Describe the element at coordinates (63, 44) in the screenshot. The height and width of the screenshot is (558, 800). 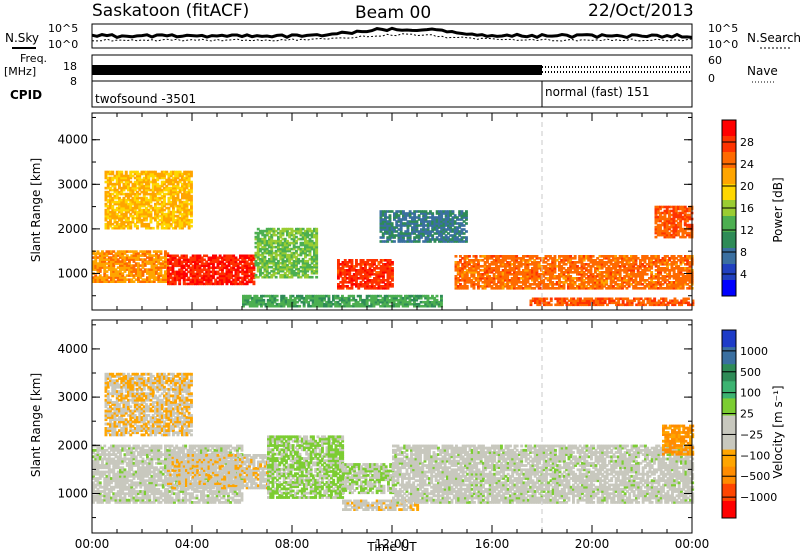
I see `noise-bottom-tick: 10^0` at that location.